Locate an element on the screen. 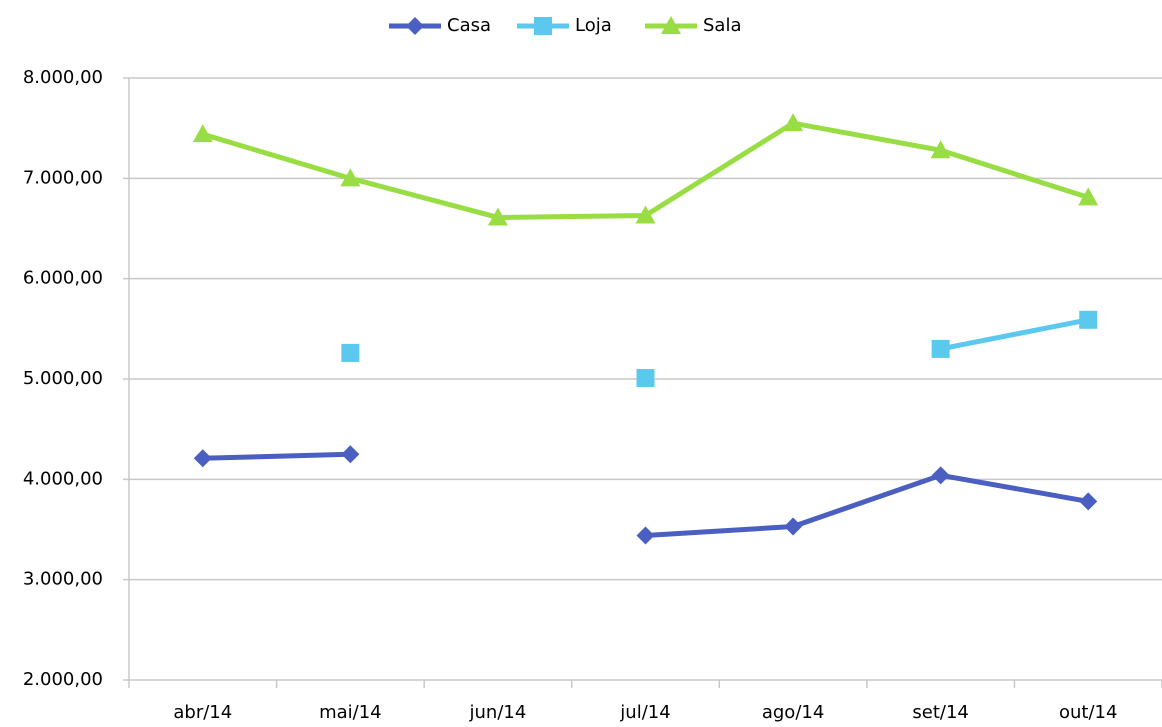 The height and width of the screenshot is (727, 1162). y-tick-label: 8.000,00 is located at coordinates (63, 77).